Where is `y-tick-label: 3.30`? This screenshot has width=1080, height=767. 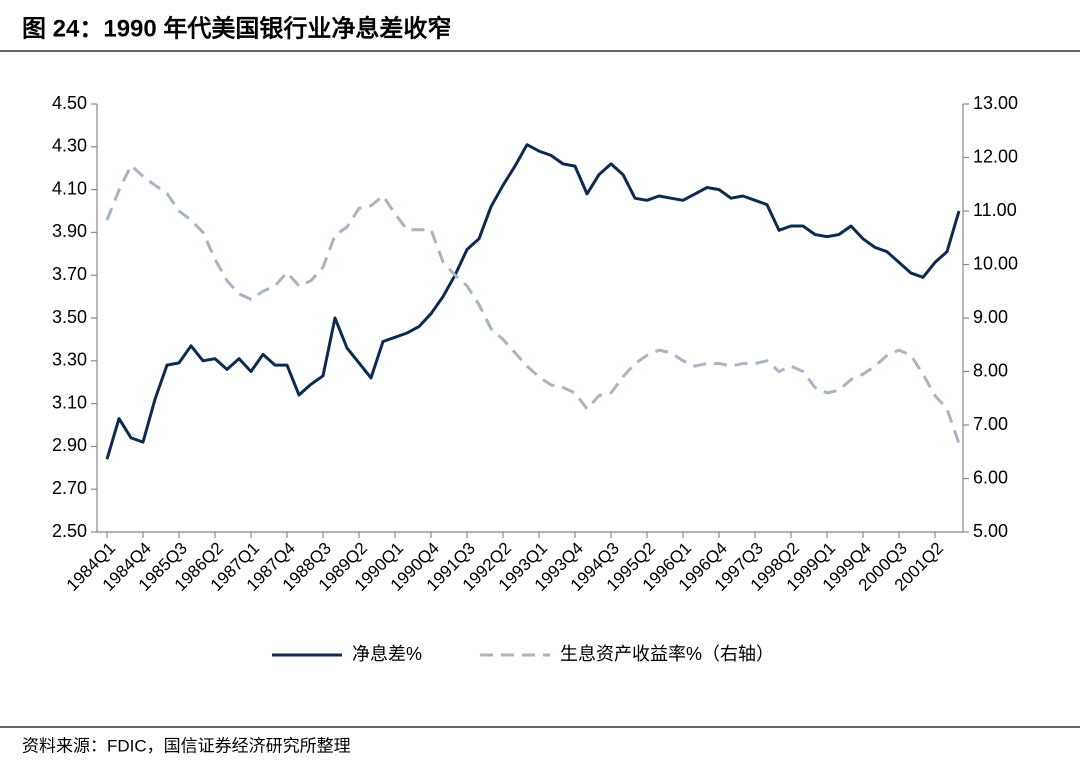
y-tick-label: 3.30 is located at coordinates (69, 360).